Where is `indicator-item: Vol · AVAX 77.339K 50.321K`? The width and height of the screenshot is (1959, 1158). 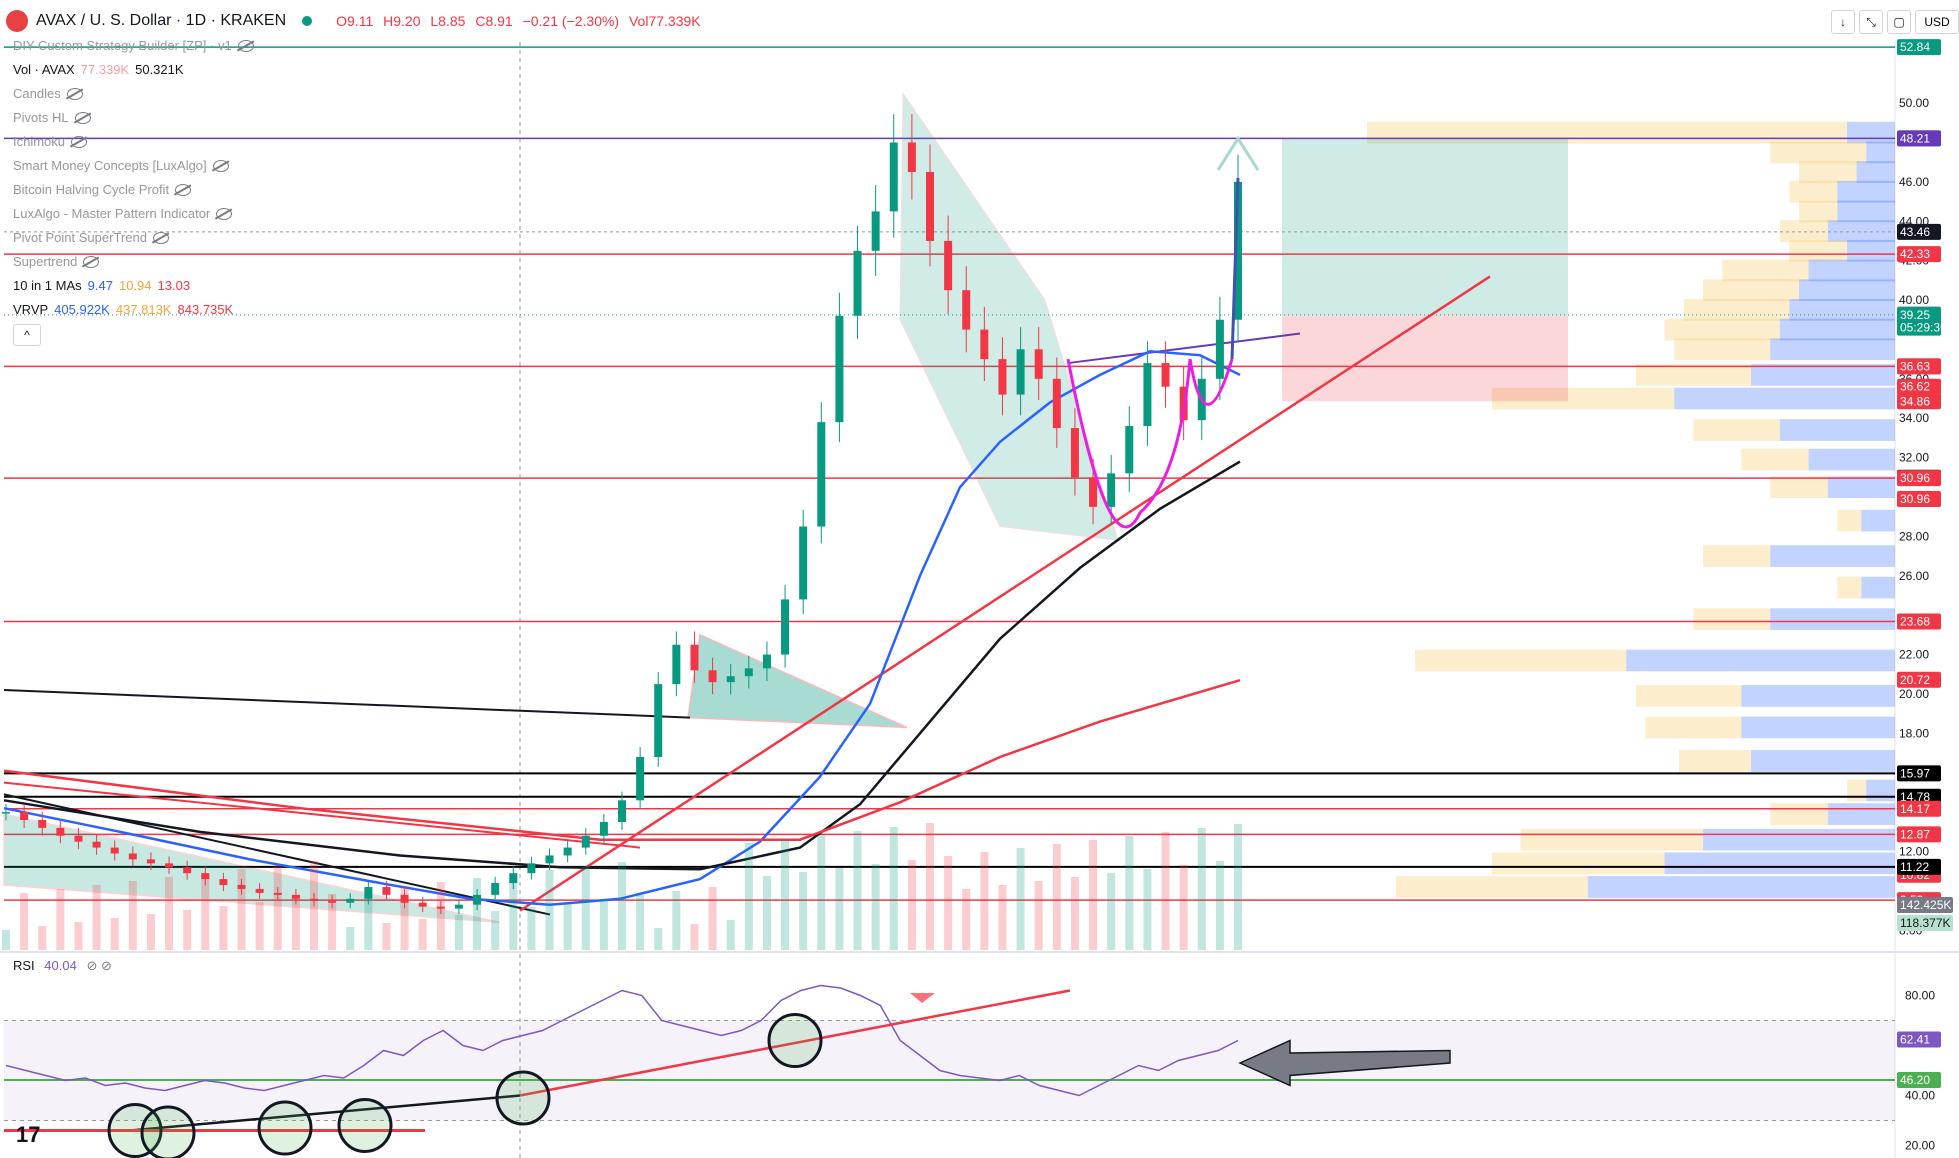 indicator-item: Vol · AVAX 77.339K 50.321K is located at coordinates (98, 69).